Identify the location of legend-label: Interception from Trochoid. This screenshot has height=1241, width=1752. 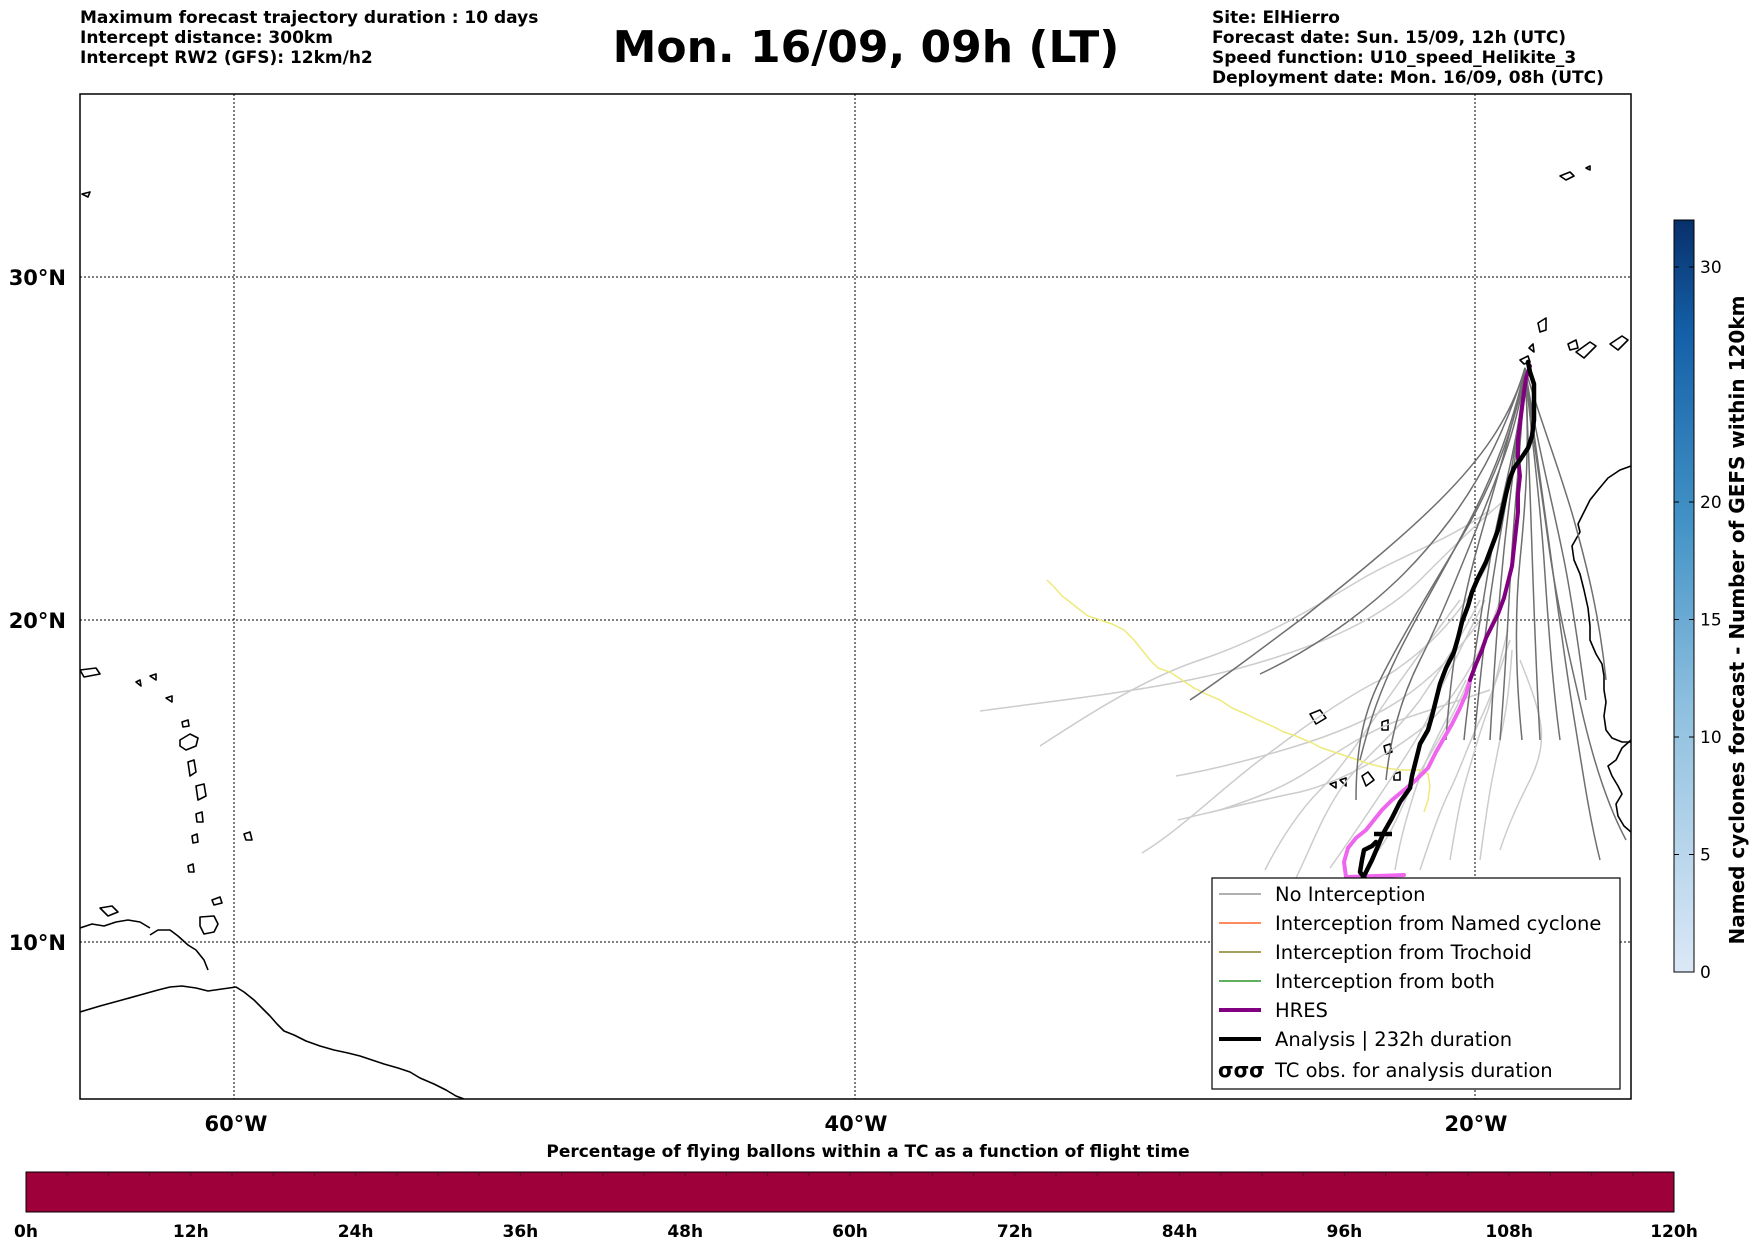
(1403, 952).